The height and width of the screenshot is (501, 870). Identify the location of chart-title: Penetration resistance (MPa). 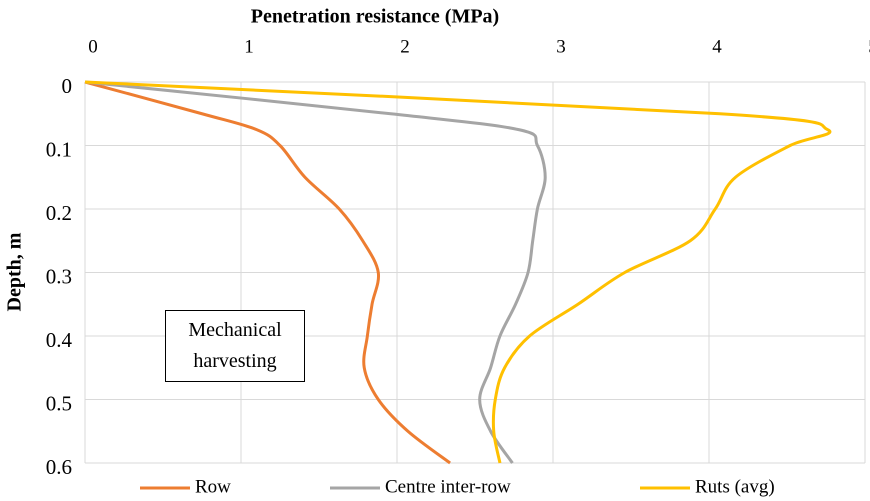
(375, 17).